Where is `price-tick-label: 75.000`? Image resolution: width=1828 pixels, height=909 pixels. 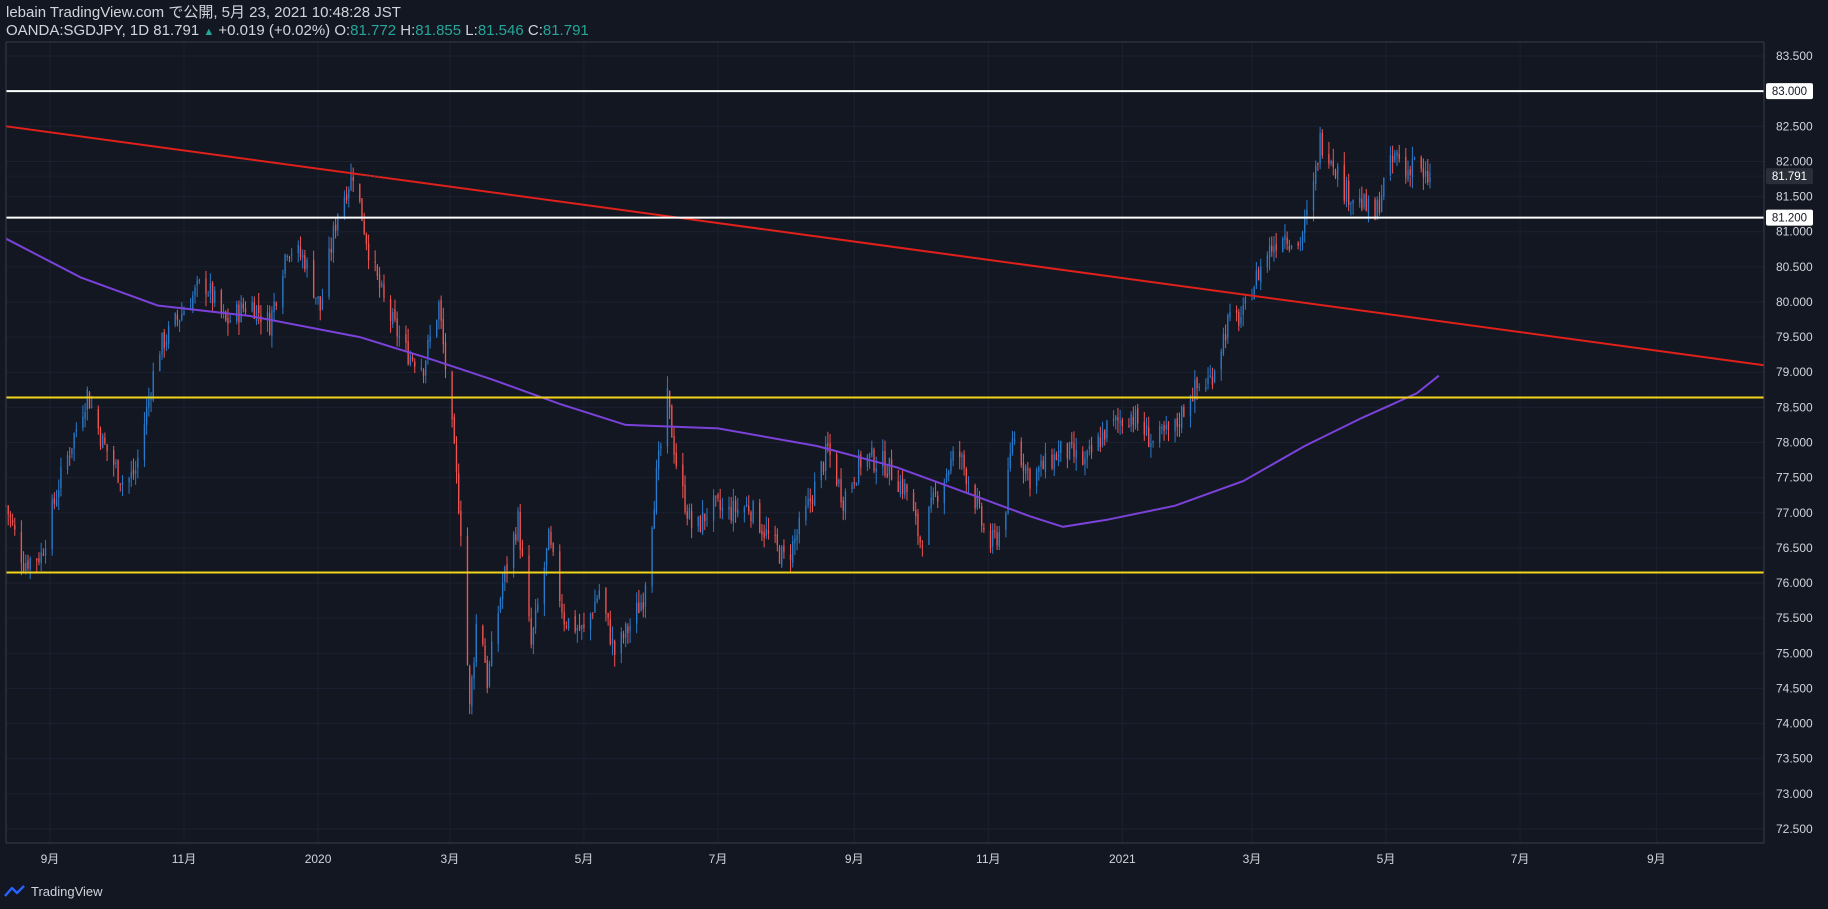
price-tick-label: 75.000 is located at coordinates (1794, 653).